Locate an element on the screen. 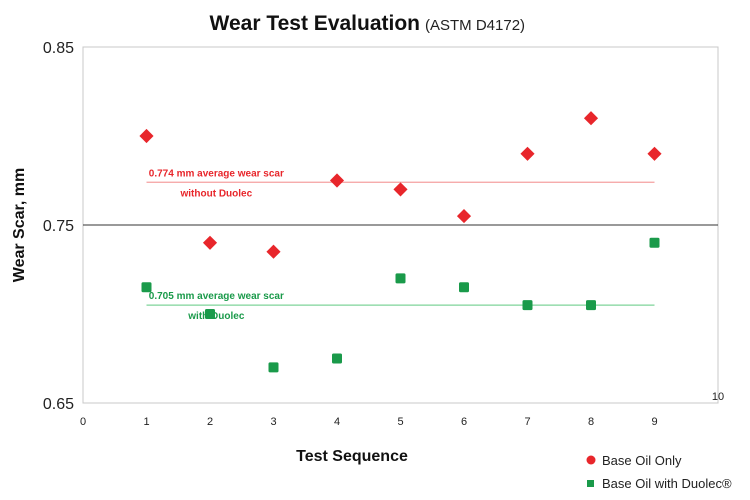 The image size is (750, 500). average-annotation: without Duolec is located at coordinates (216, 193).